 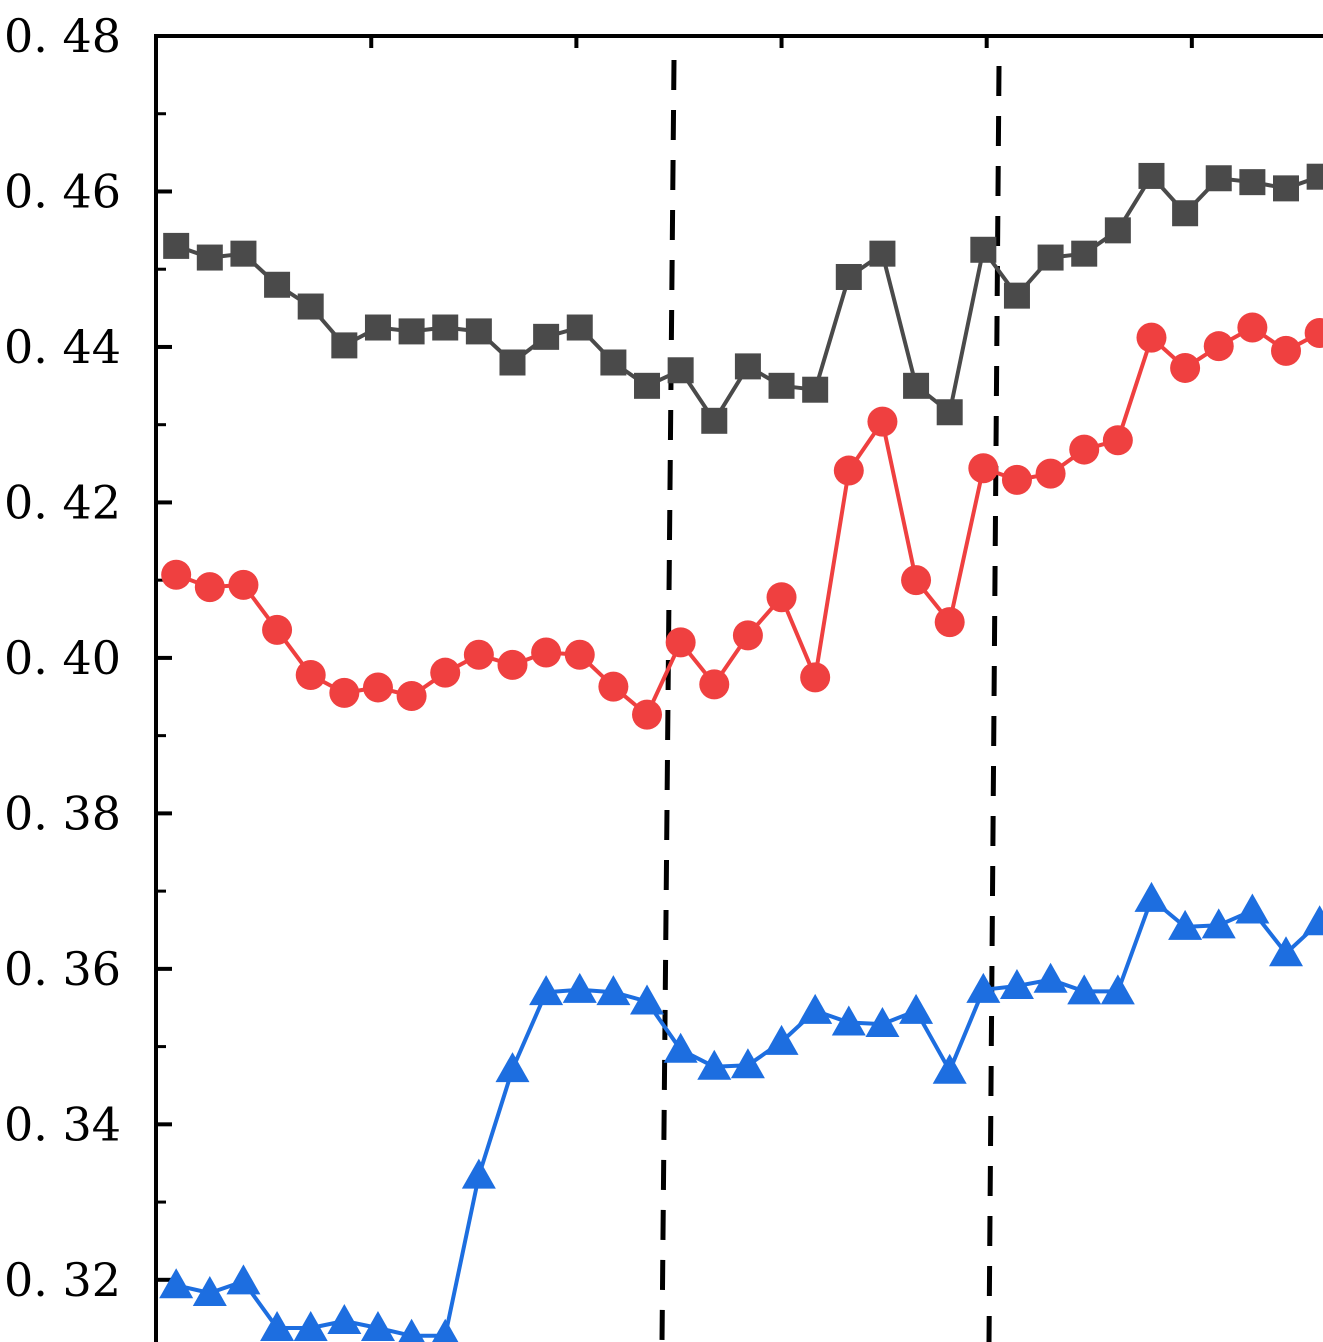 What do you see at coordinates (62, 1124) in the screenshot?
I see `y-tick-label: 0. 34` at bounding box center [62, 1124].